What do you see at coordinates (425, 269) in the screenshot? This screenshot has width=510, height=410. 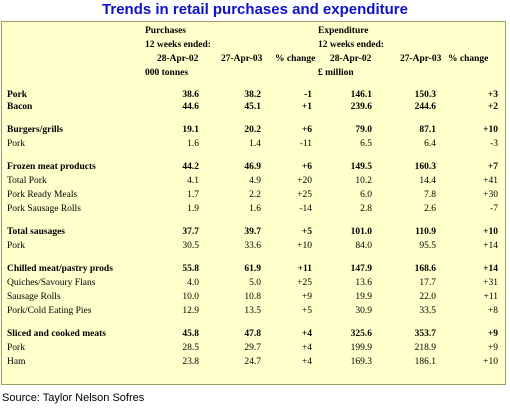 I see `expenditure-2003-cell: 168.6` at bounding box center [425, 269].